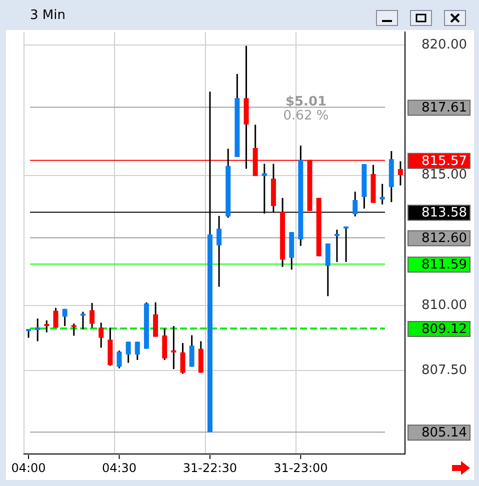 The height and width of the screenshot is (486, 479). Describe the element at coordinates (445, 370) in the screenshot. I see `y-tick-label: 807.50` at that location.